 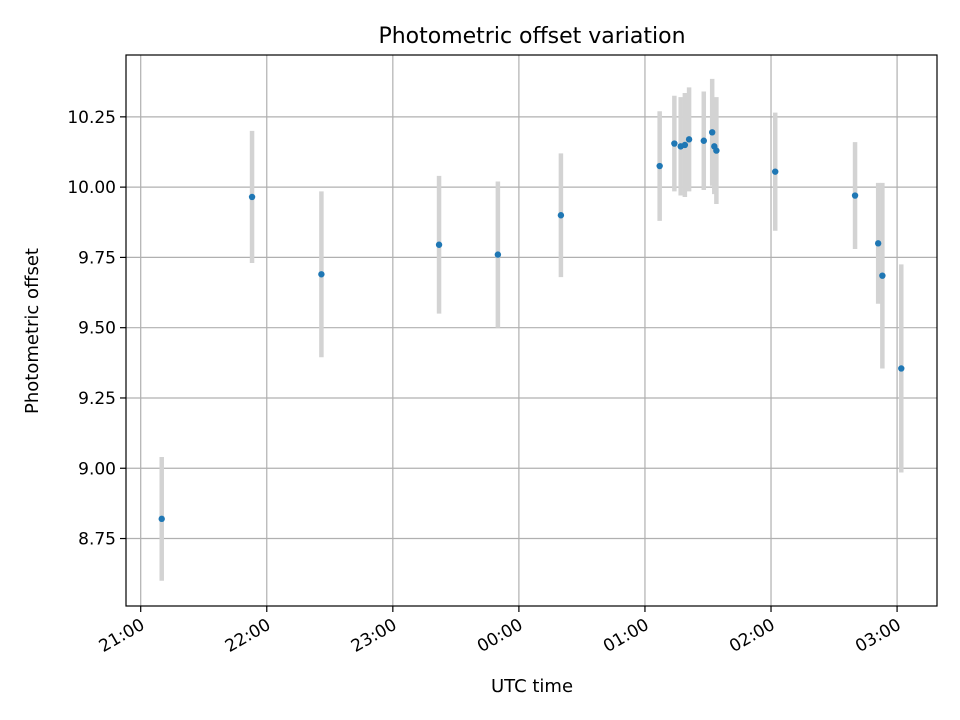 What do you see at coordinates (374, 636) in the screenshot?
I see `x-tick-label: 23:00` at bounding box center [374, 636].